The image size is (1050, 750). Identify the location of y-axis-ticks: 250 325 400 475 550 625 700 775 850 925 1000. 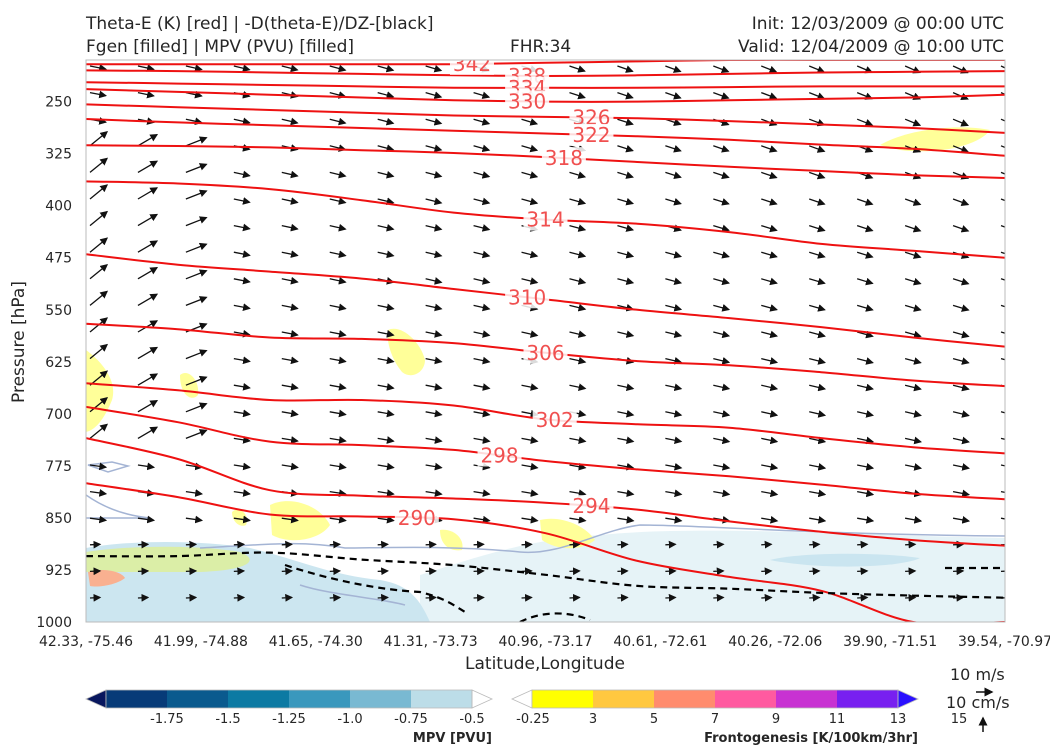
(54, 363).